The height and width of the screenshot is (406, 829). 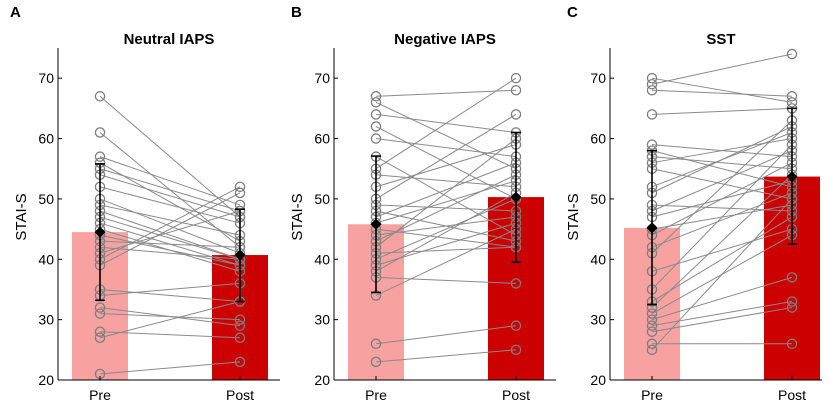 I want to click on y-tick-label: 40, so click(x=322, y=259).